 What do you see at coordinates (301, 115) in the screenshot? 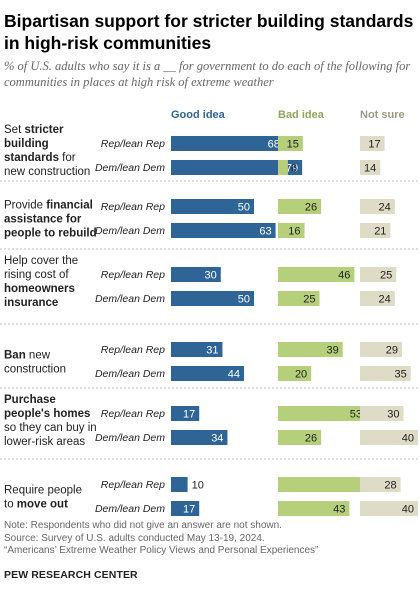
I see `column-header-bad-idea: Bad idea` at bounding box center [301, 115].